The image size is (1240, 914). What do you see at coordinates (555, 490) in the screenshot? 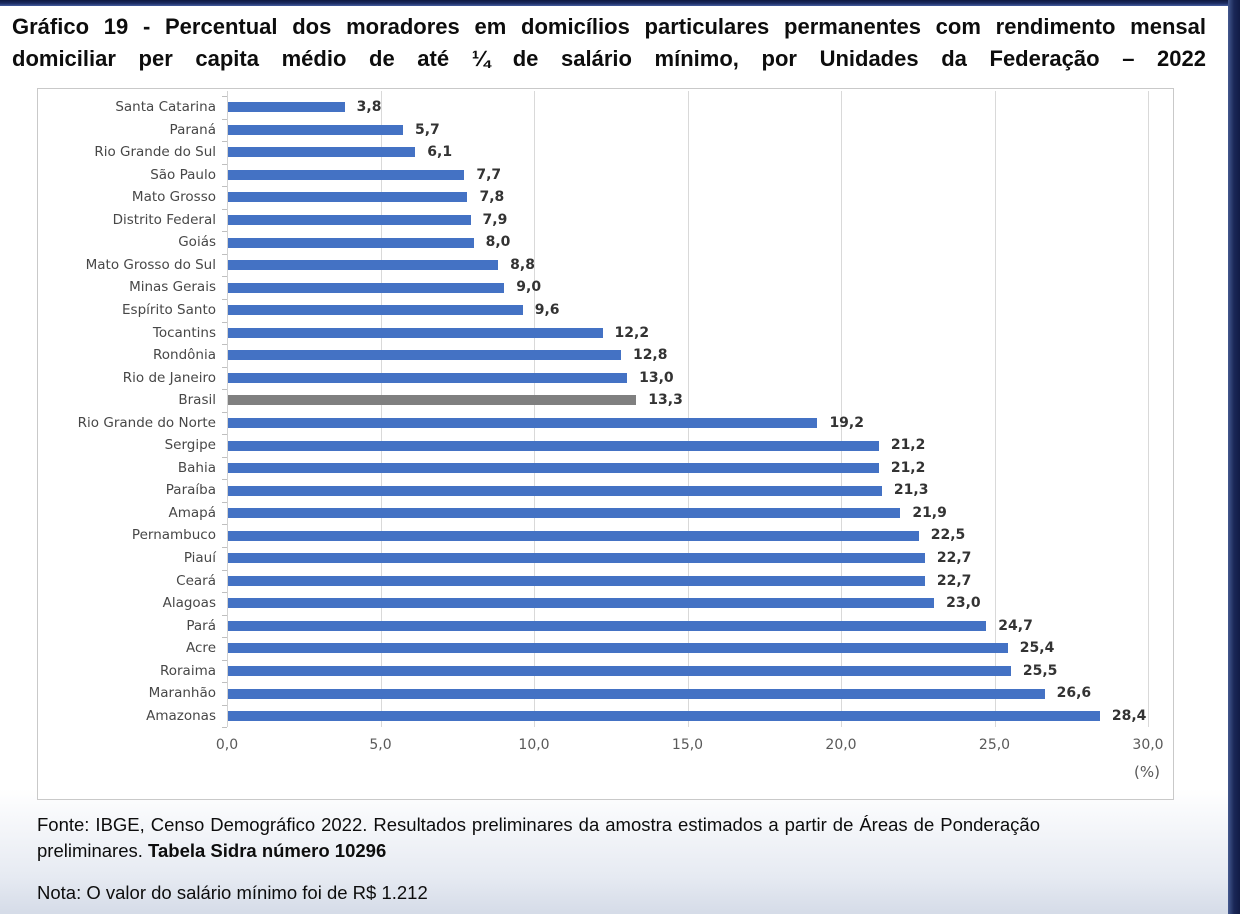
I see `bar-paraiba` at bounding box center [555, 490].